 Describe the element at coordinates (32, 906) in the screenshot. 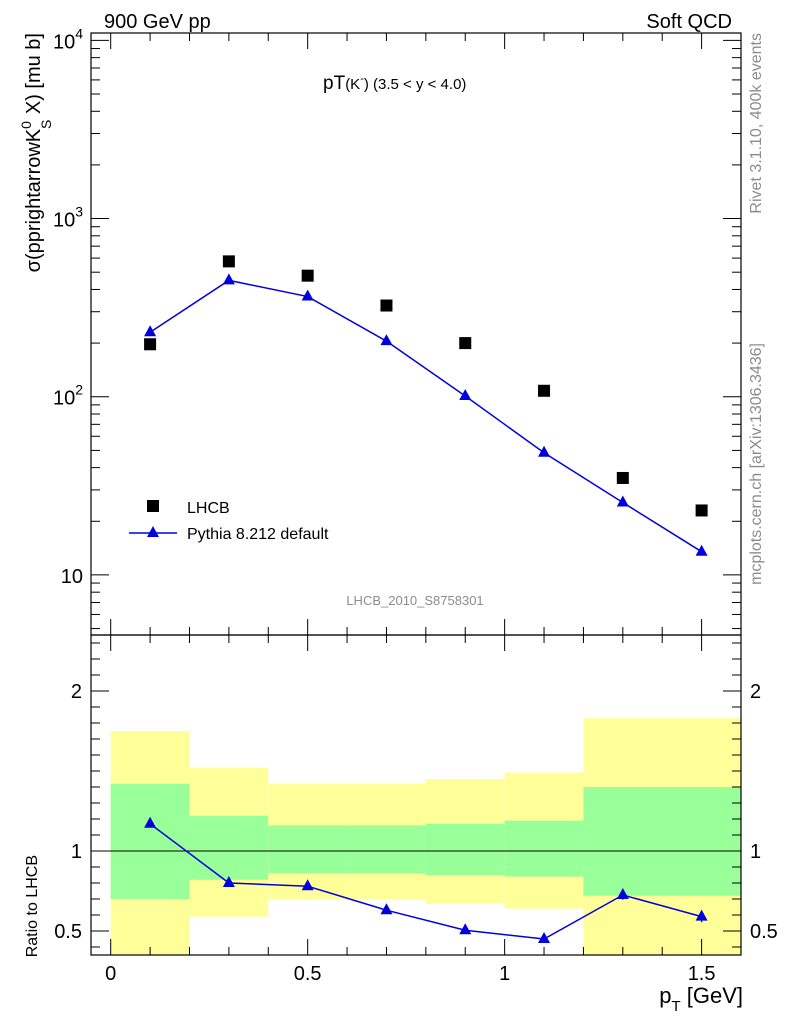

I see `ratio-y-axis-label: Ratio to LHCB` at that location.